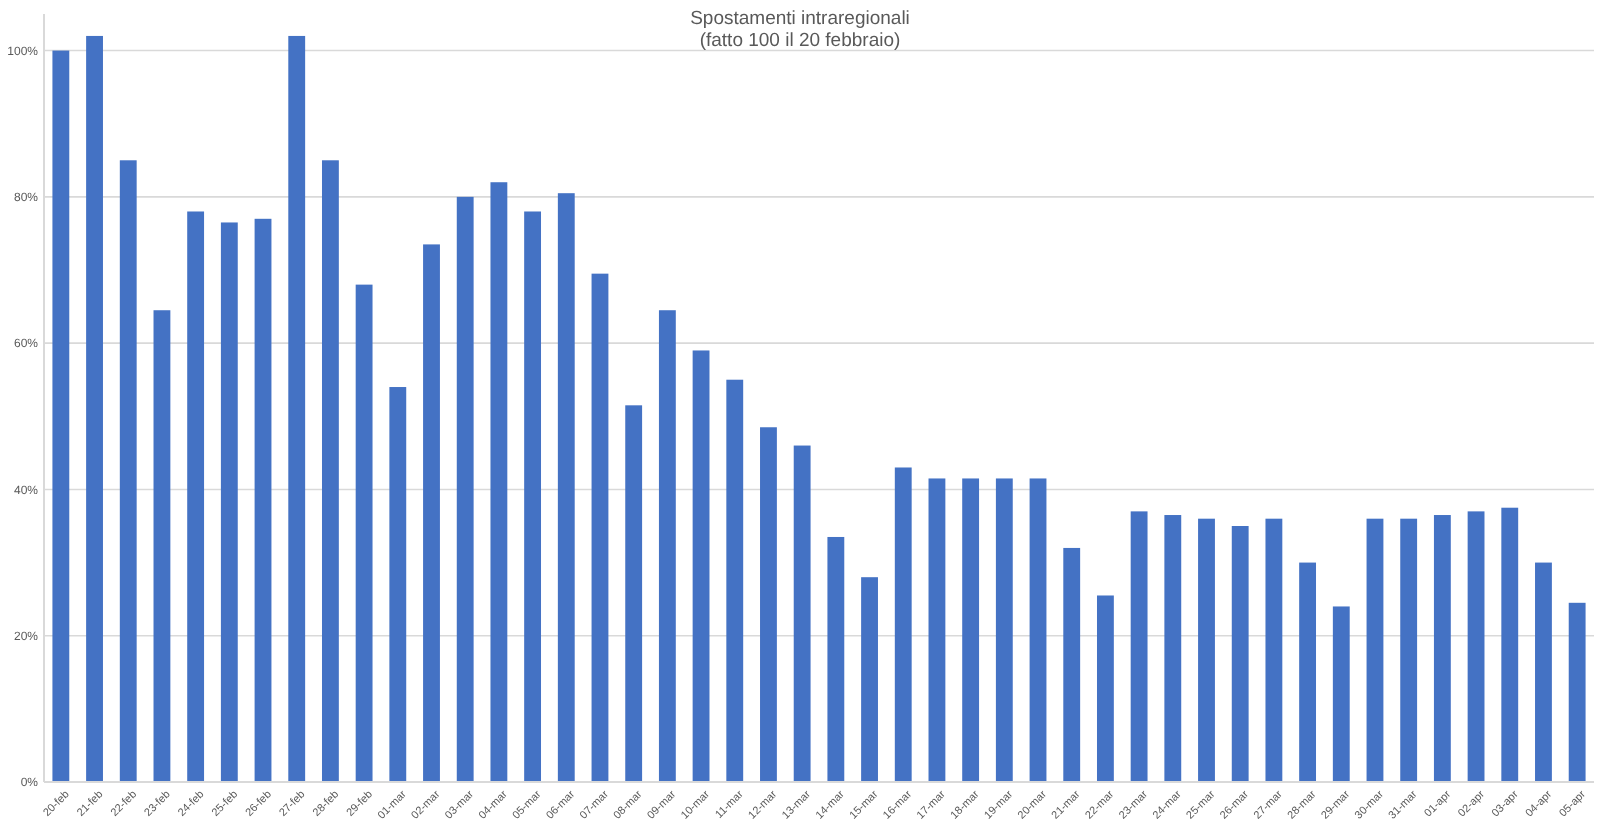 This screenshot has height=832, width=1600. Describe the element at coordinates (800, 41) in the screenshot. I see `text: (fatto 100 il 20 febbraio)` at that location.